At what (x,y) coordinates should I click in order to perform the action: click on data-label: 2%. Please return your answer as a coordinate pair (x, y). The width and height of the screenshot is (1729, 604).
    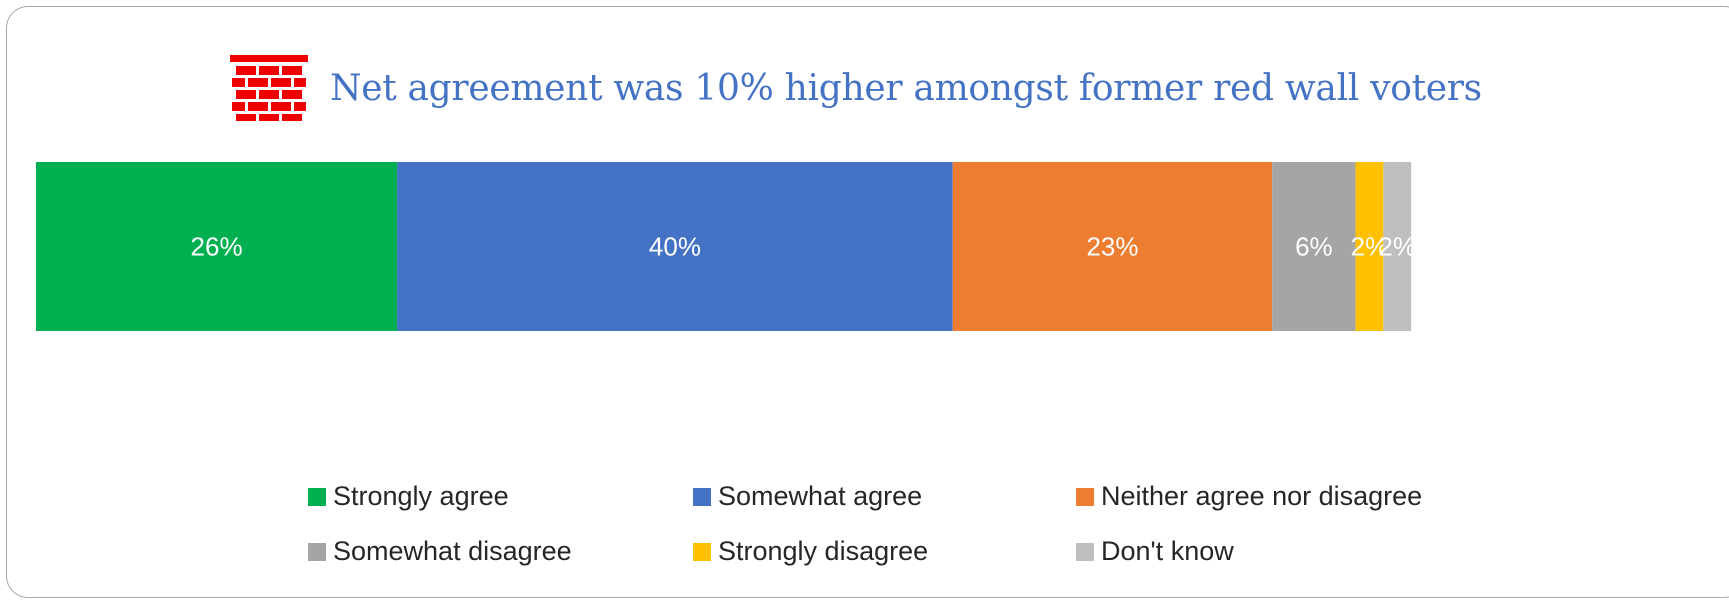
    Looking at the image, I should click on (1397, 247).